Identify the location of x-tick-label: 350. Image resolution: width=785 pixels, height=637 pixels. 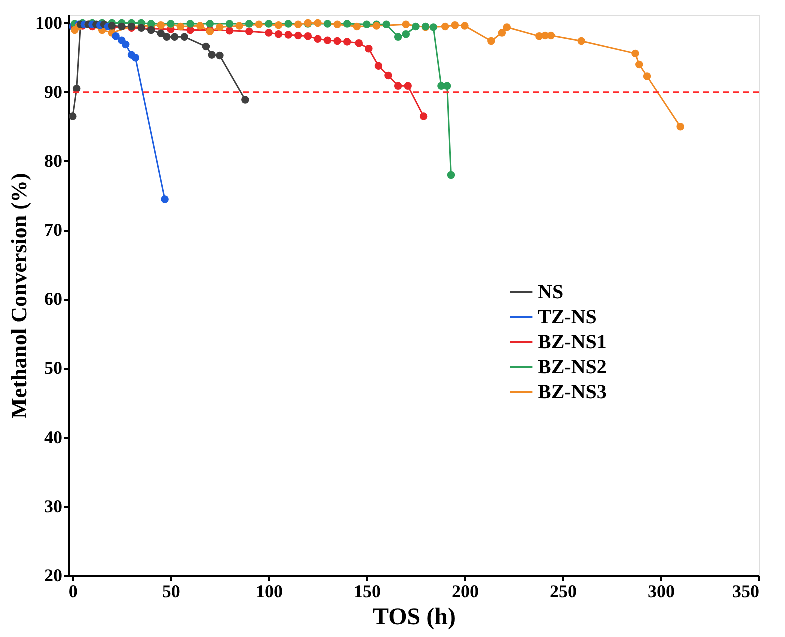
(746, 592).